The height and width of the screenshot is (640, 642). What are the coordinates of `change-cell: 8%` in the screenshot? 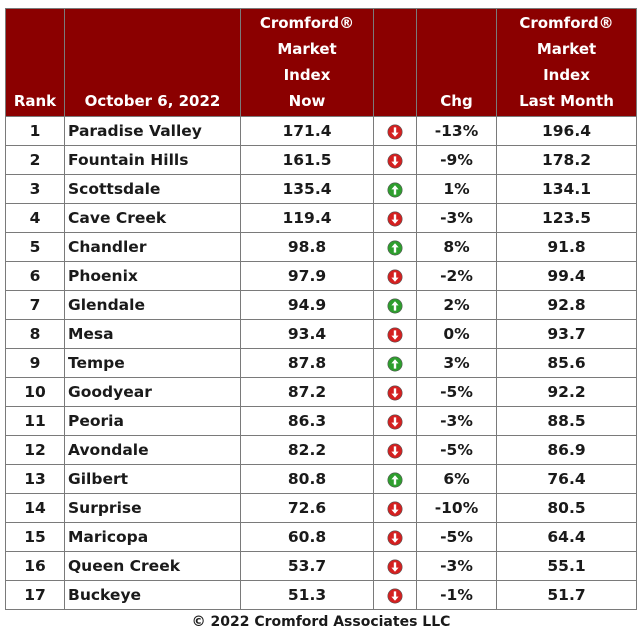 It's located at (456, 247).